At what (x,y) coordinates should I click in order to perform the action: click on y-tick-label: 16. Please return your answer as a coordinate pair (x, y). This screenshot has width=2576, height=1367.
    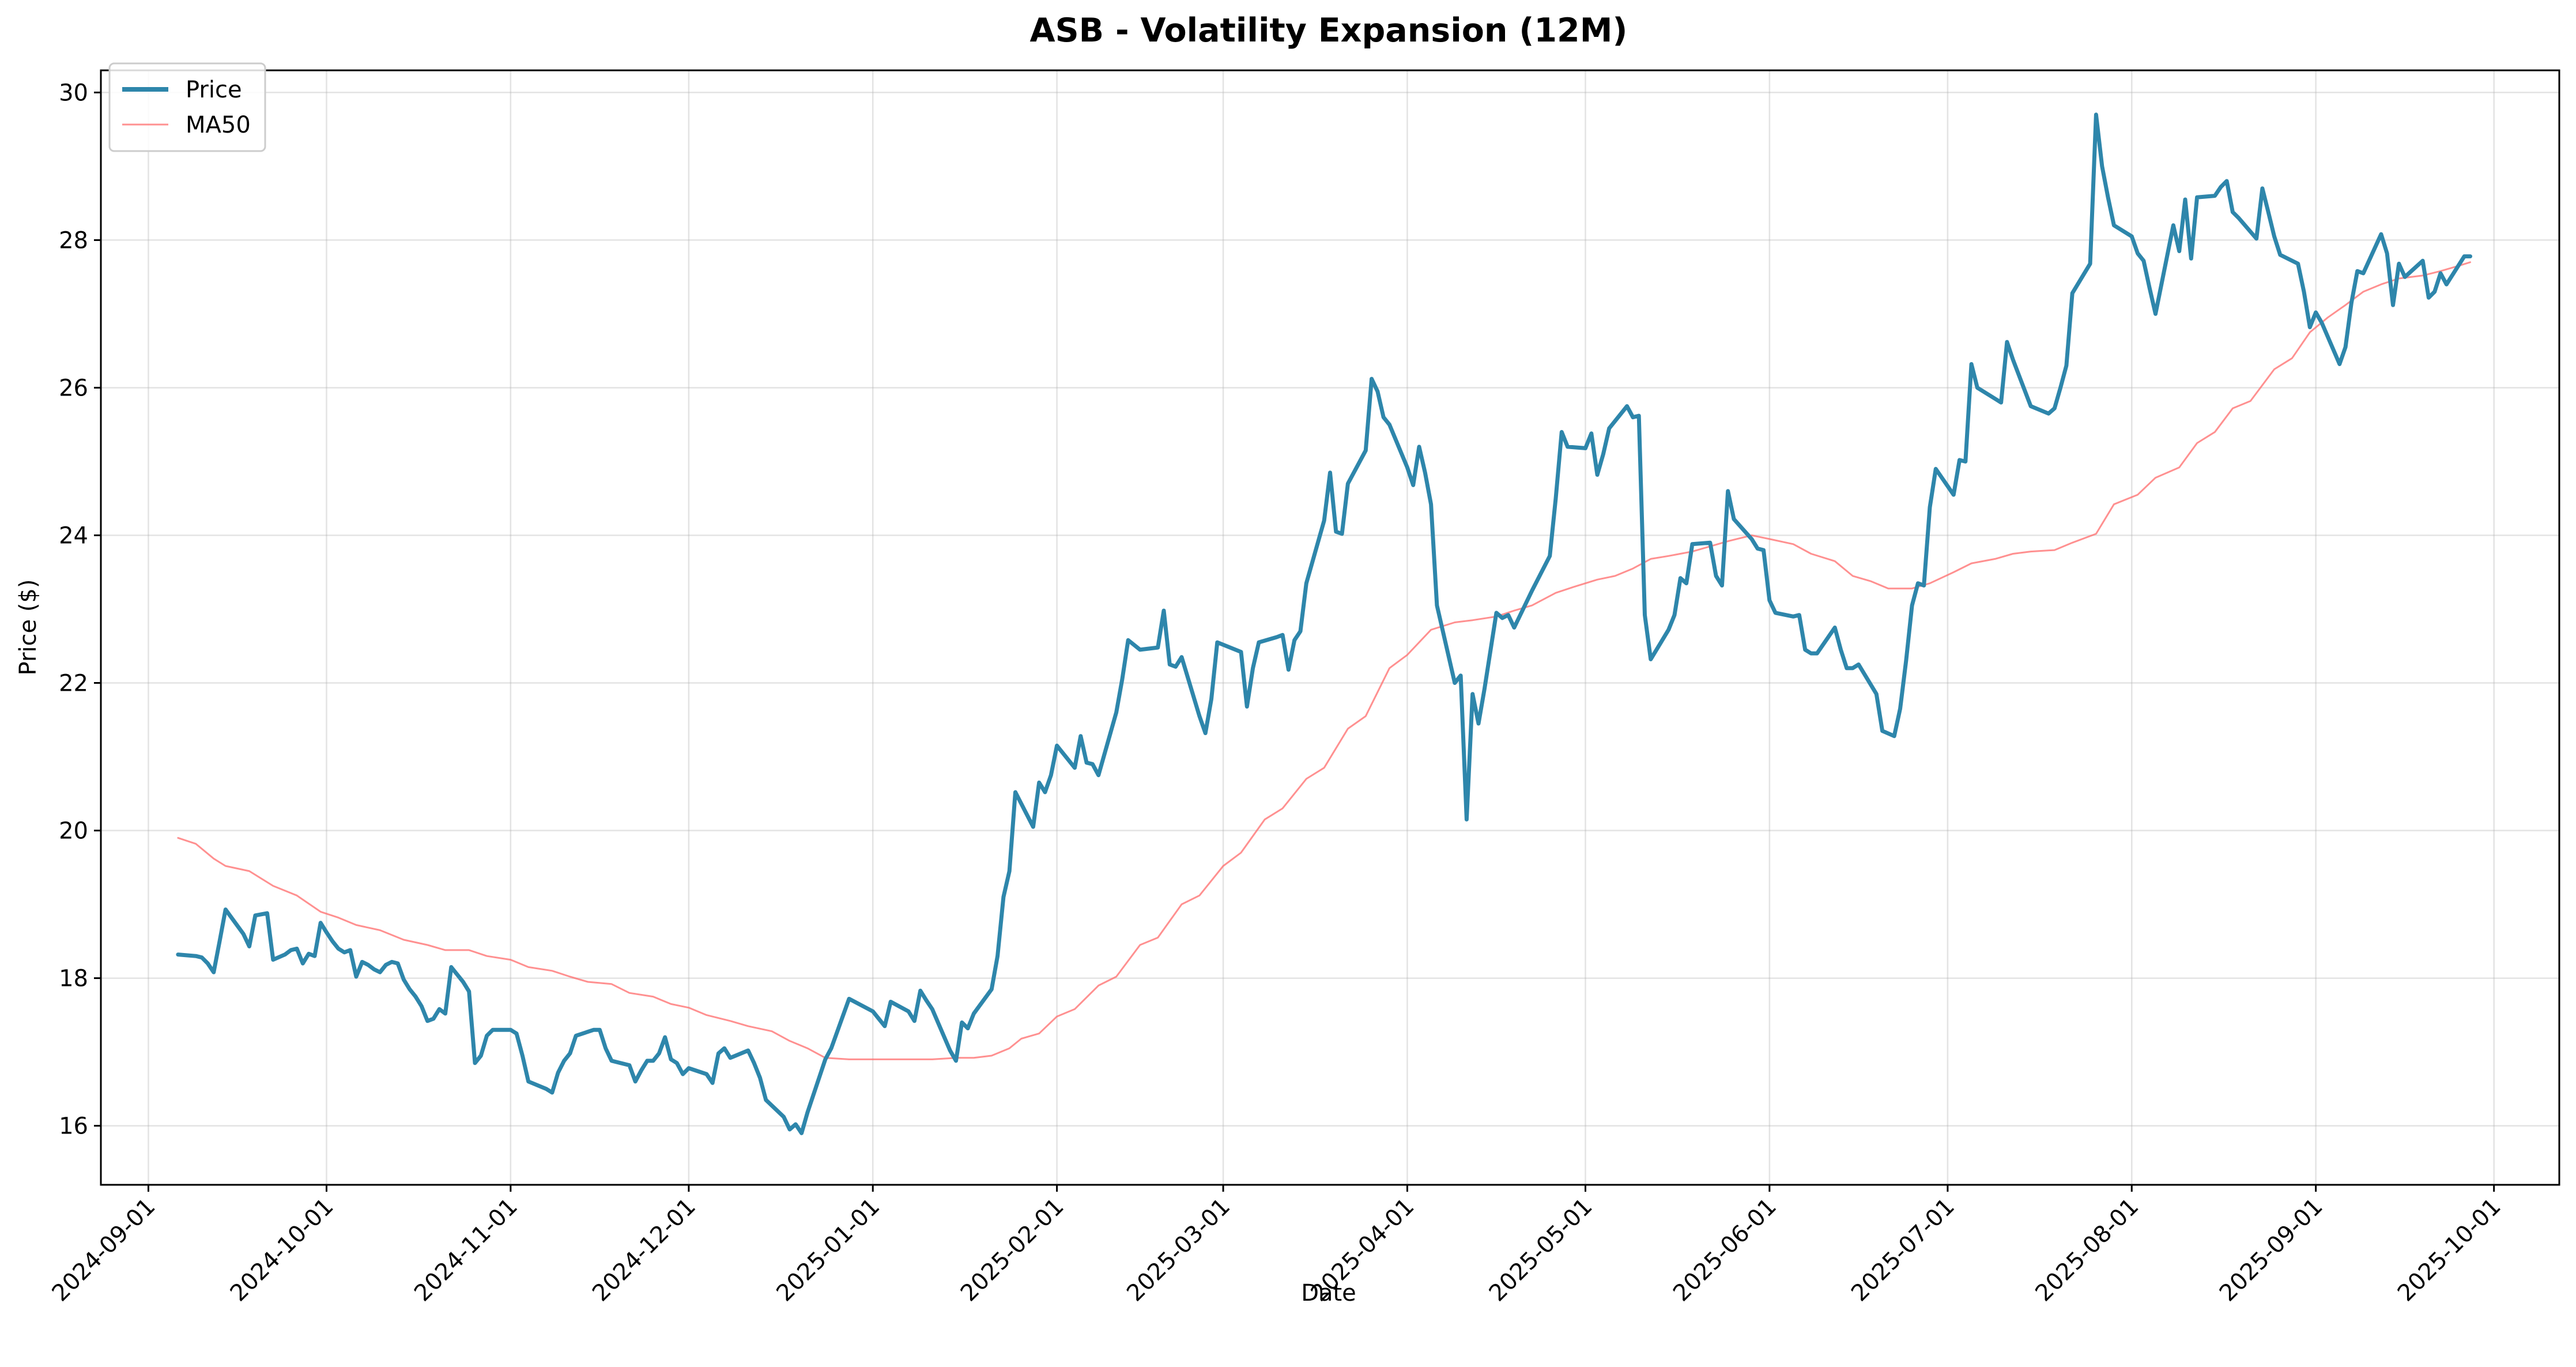
    Looking at the image, I should click on (73, 1126).